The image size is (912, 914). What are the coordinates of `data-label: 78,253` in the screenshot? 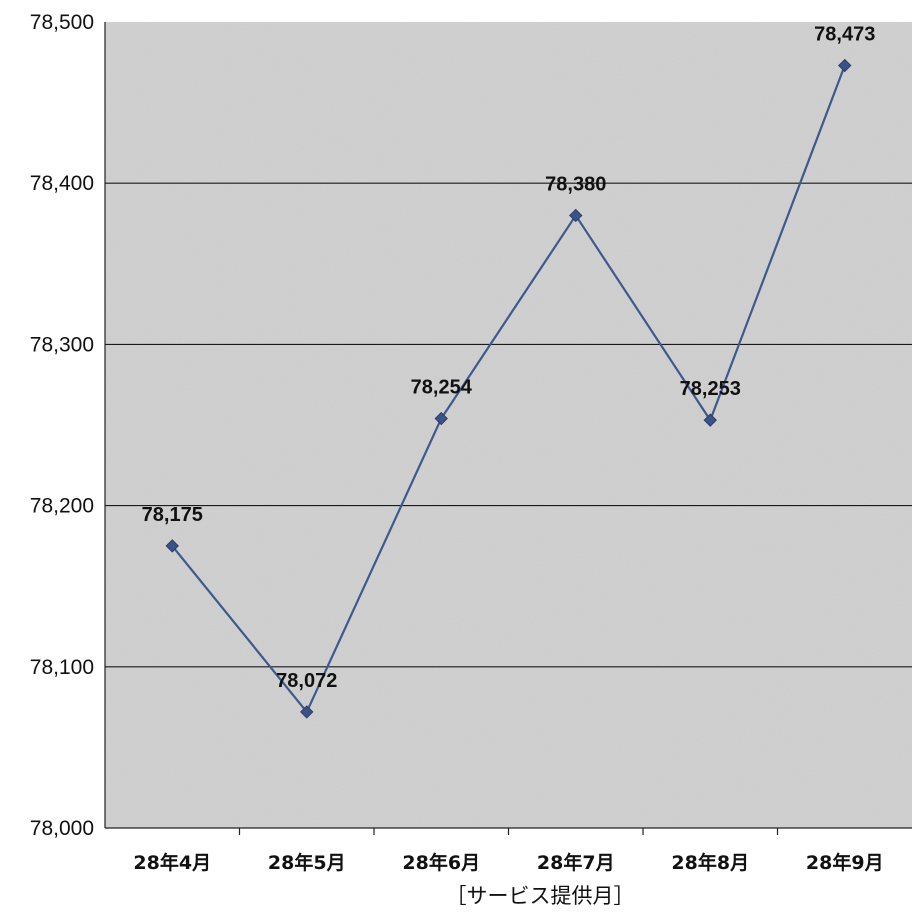 It's located at (710, 389).